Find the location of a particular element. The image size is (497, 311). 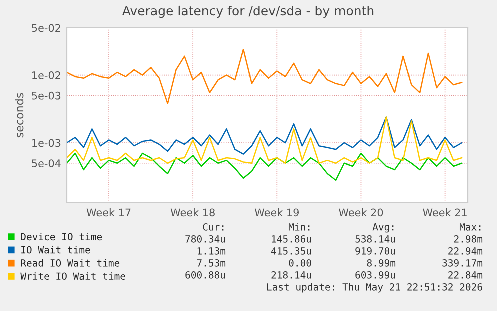

legend-label: Read IO Wait time is located at coordinates (70, 263).